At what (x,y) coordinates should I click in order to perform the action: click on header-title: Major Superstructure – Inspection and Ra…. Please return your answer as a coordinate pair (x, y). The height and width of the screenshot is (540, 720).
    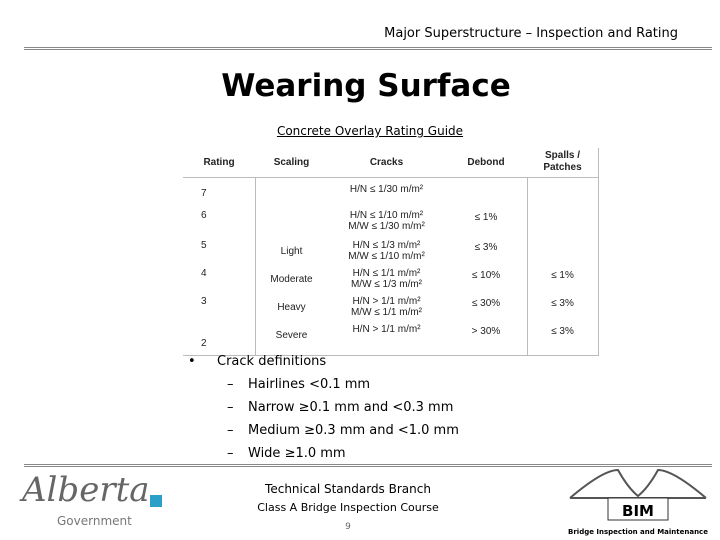
    Looking at the image, I should click on (531, 33).